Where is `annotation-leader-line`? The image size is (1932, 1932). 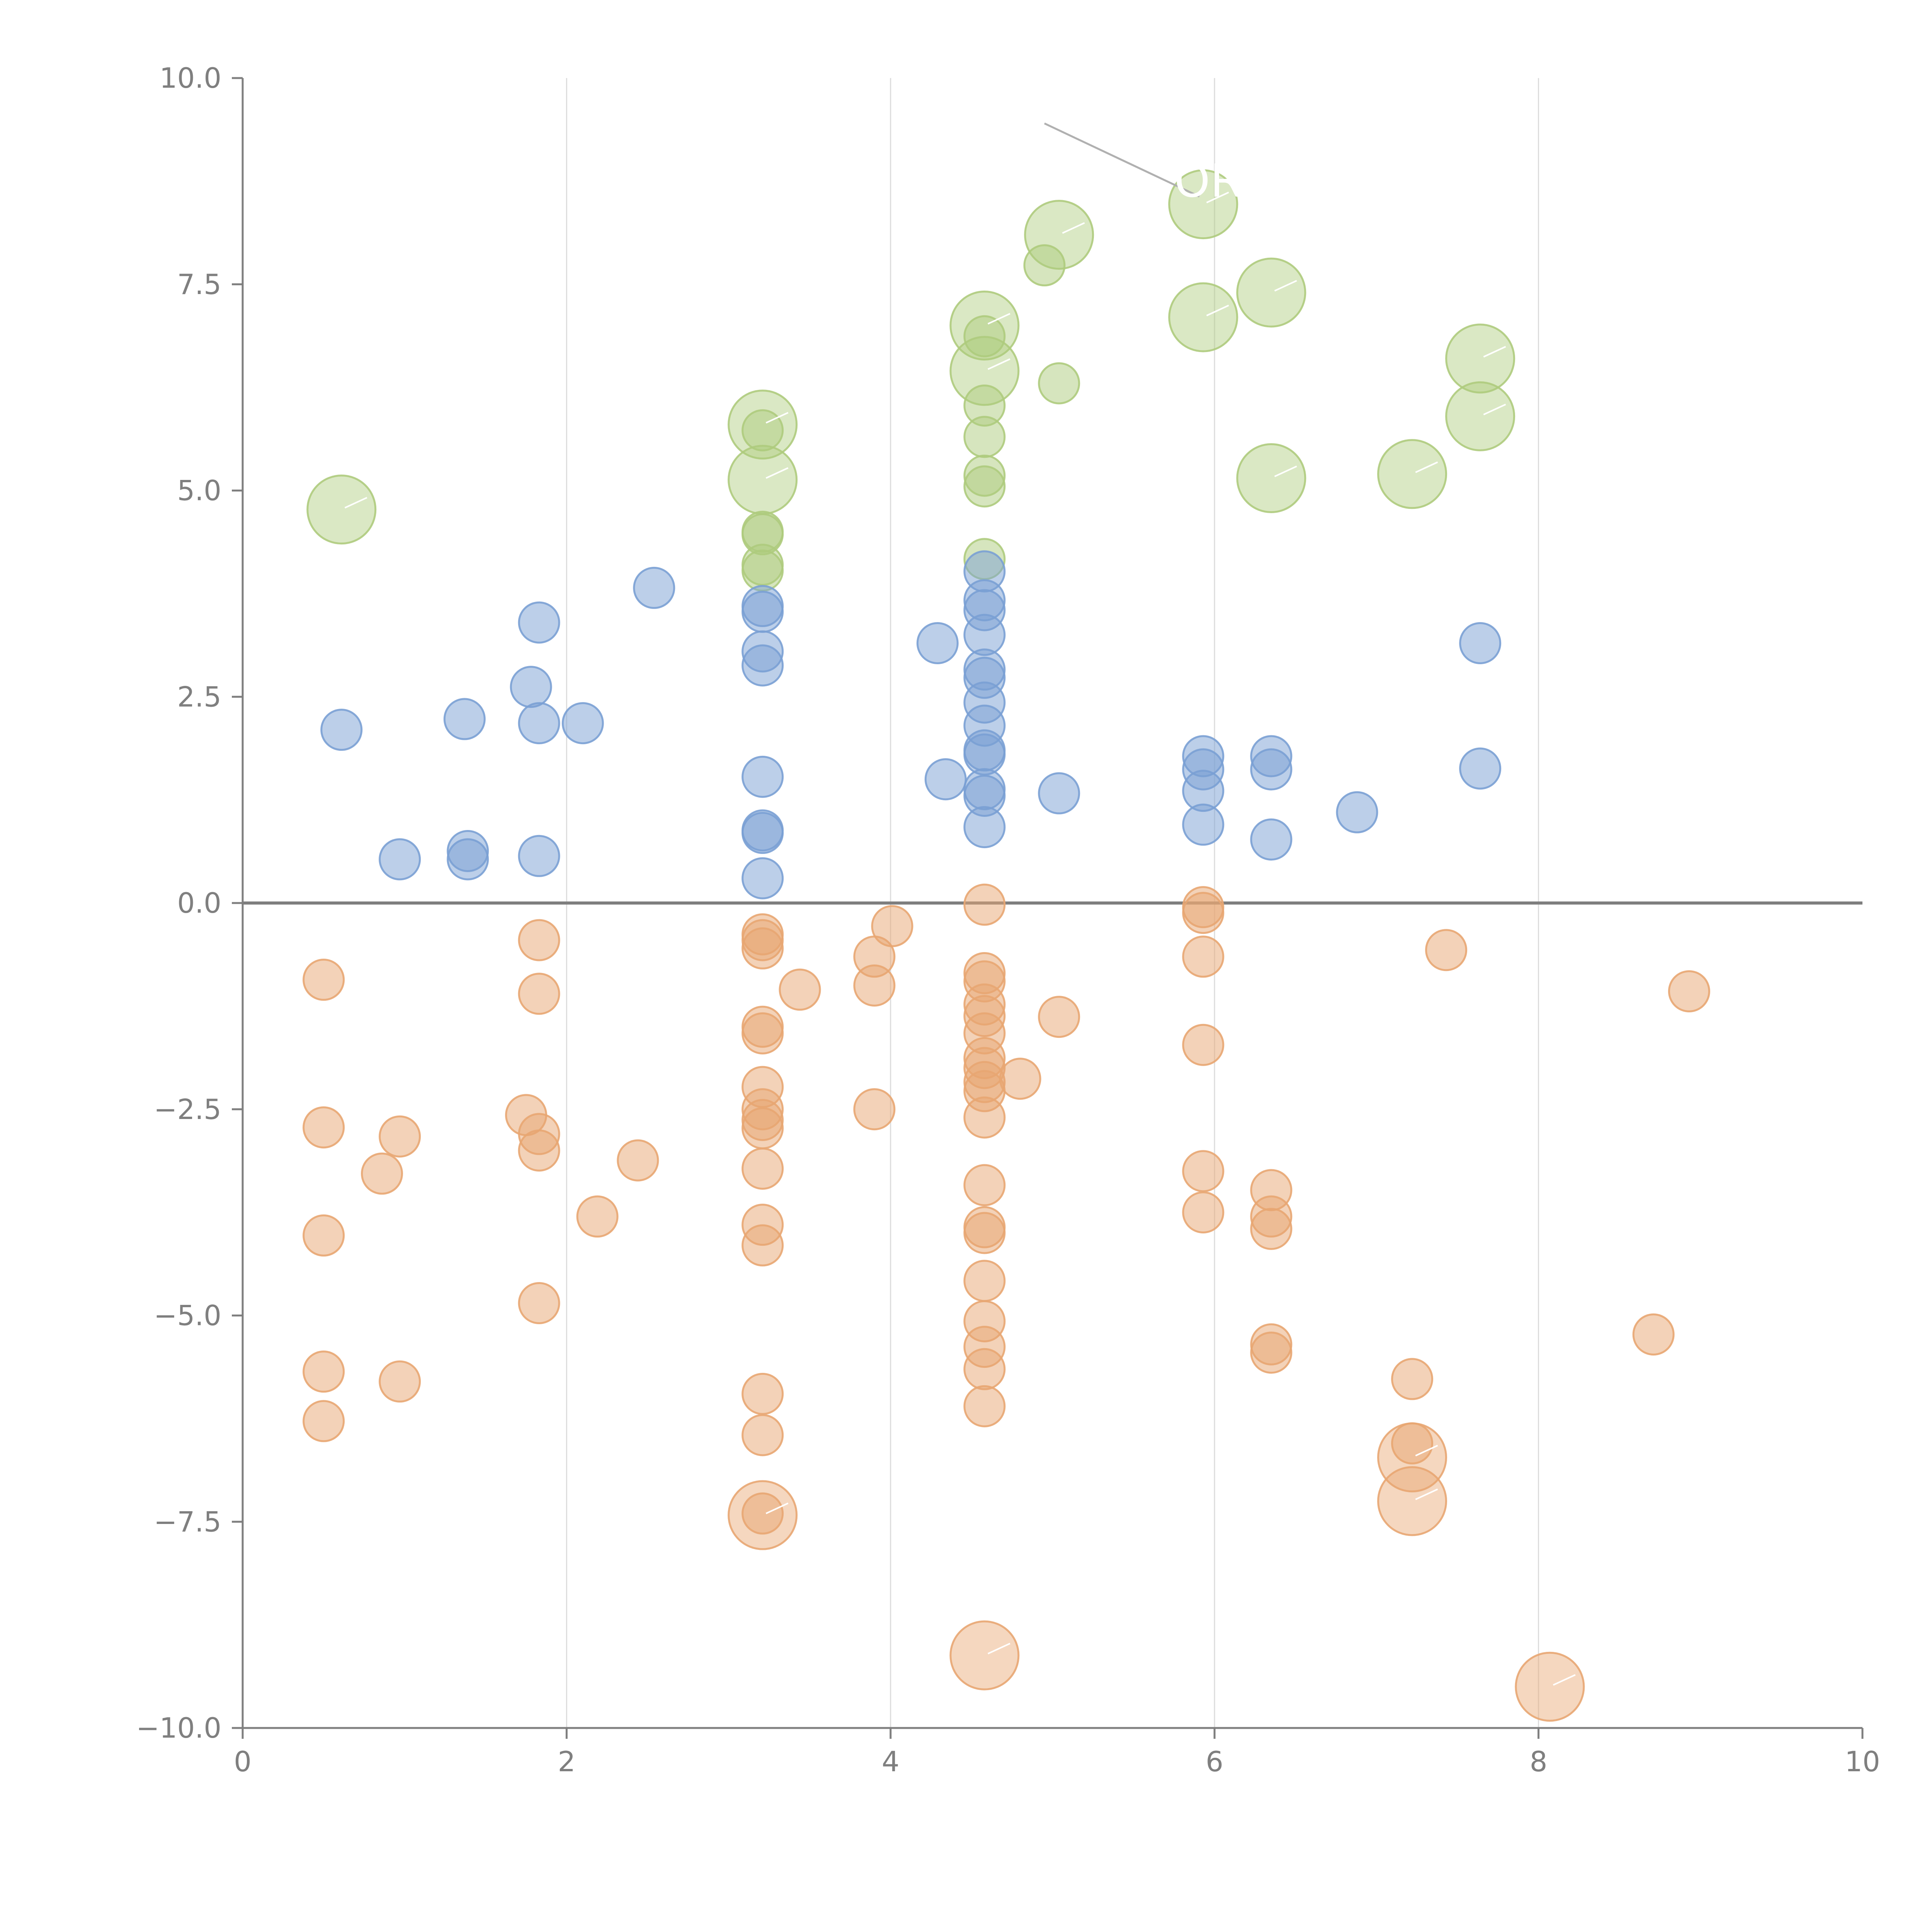
annotation-leader-line is located at coordinates (1122, 160).